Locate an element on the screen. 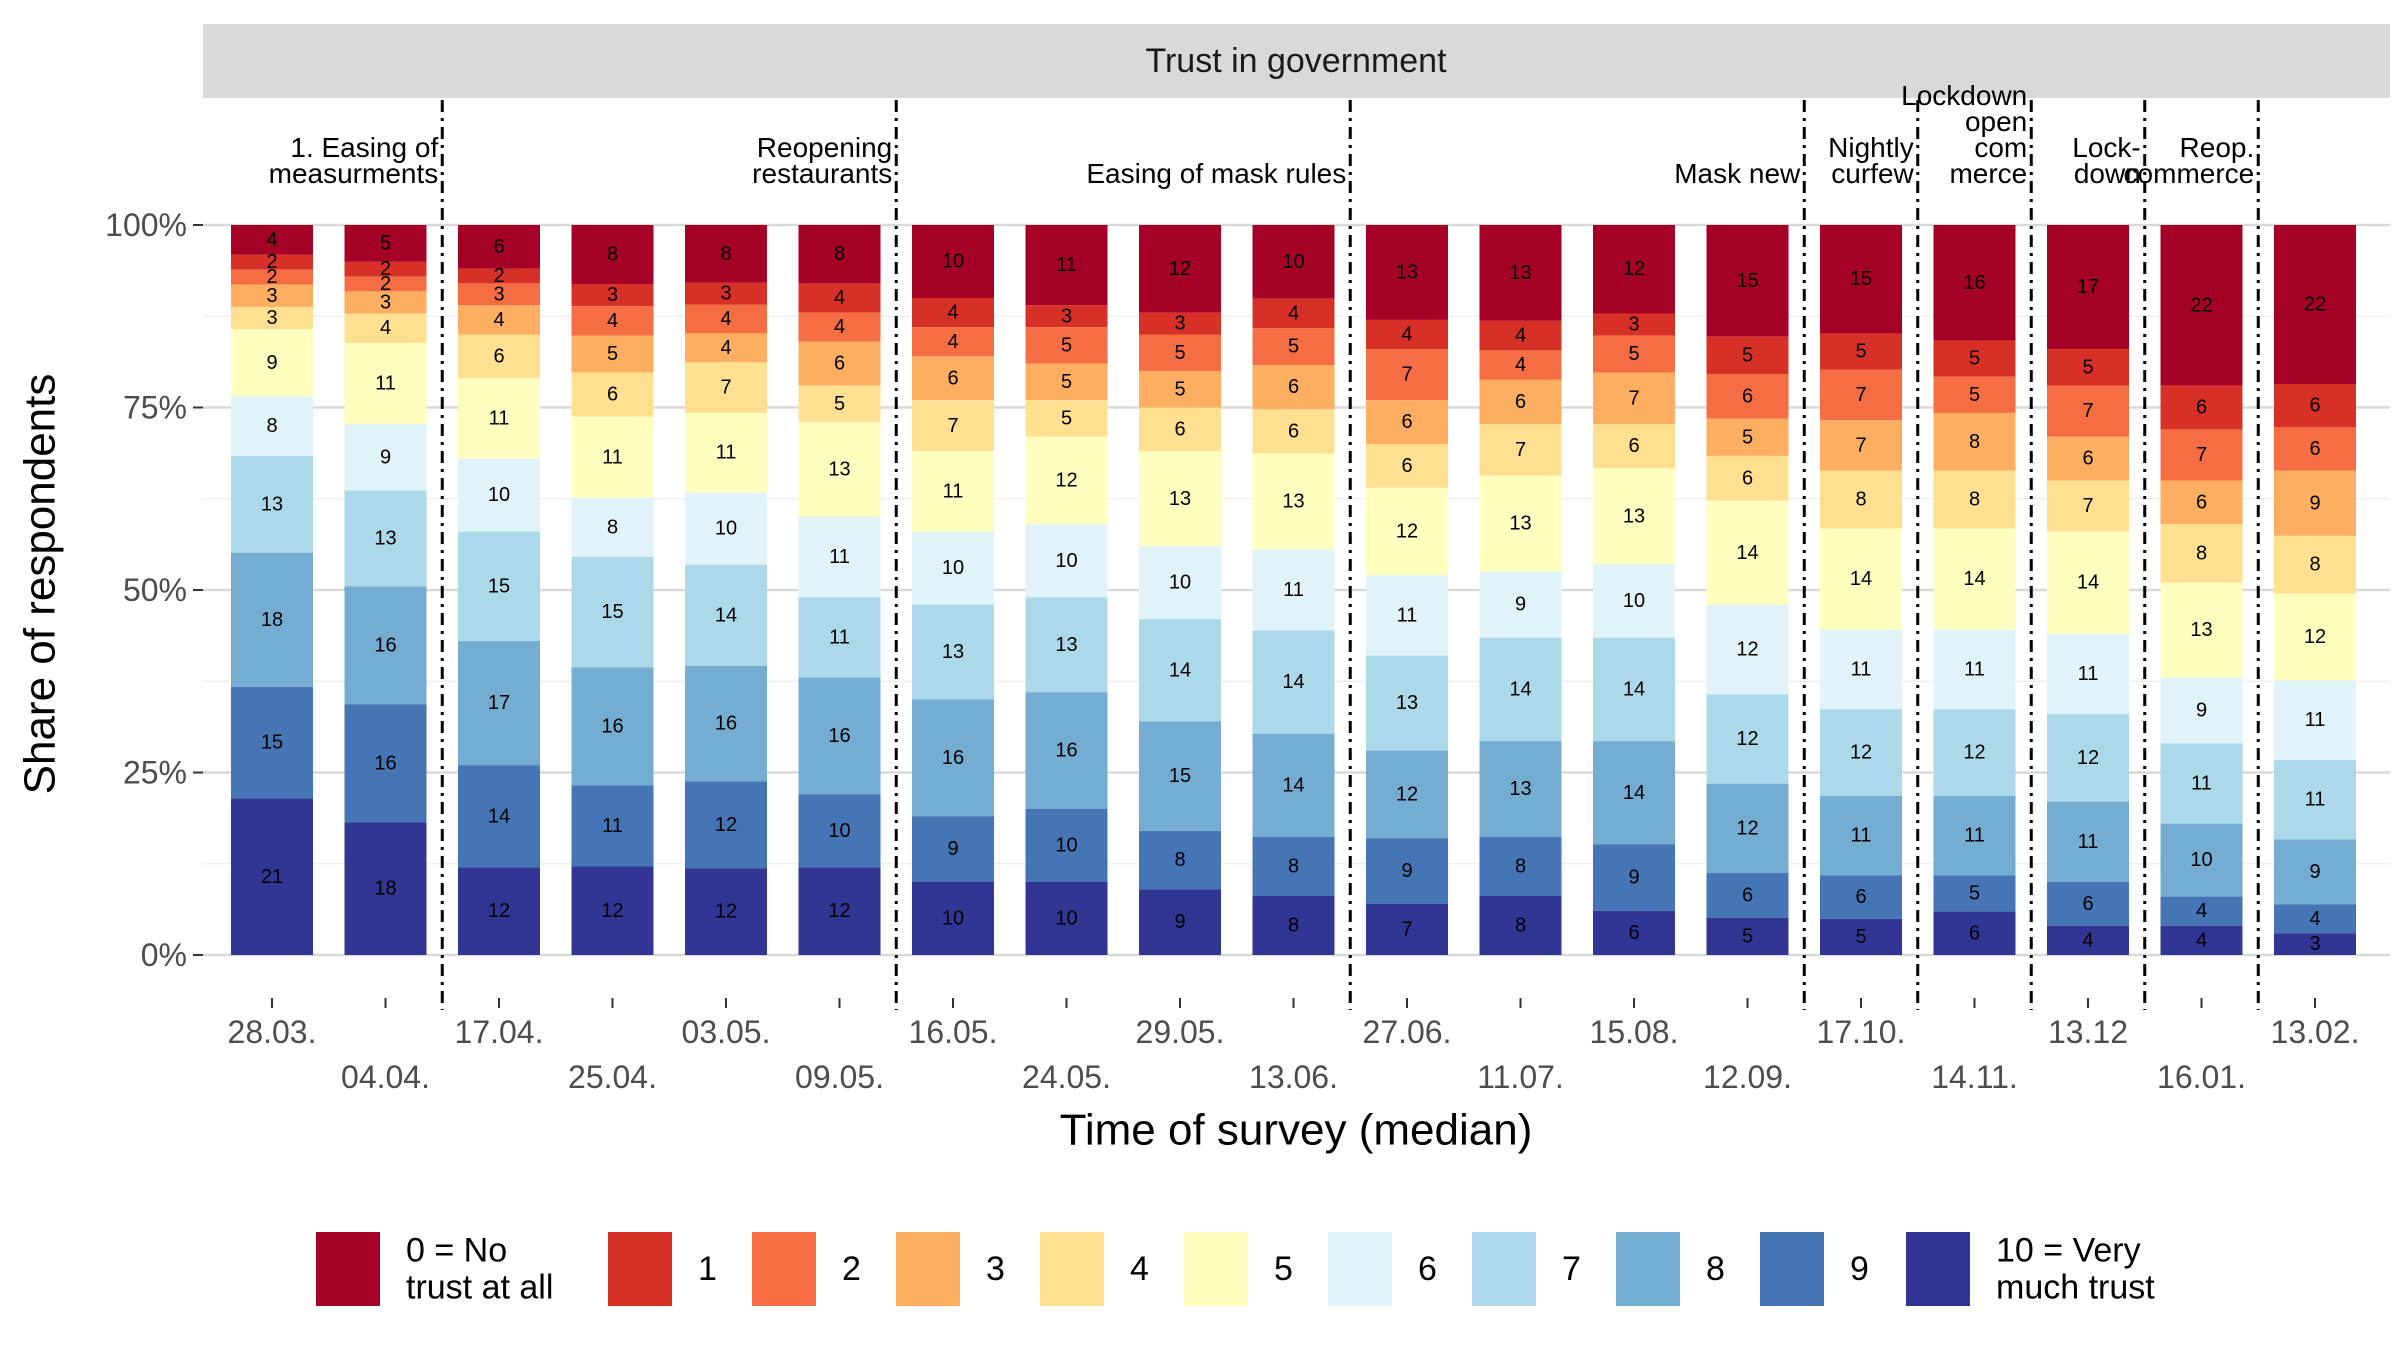 The height and width of the screenshot is (1350, 2400). x-tick-label: 27.06. is located at coordinates (1407, 1032).